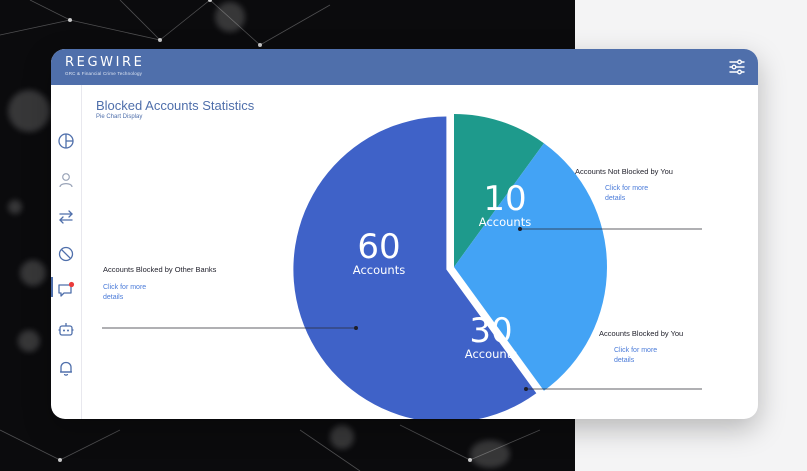 The height and width of the screenshot is (471, 807). What do you see at coordinates (504, 199) in the screenshot?
I see `slice-value-label-1: 10` at bounding box center [504, 199].